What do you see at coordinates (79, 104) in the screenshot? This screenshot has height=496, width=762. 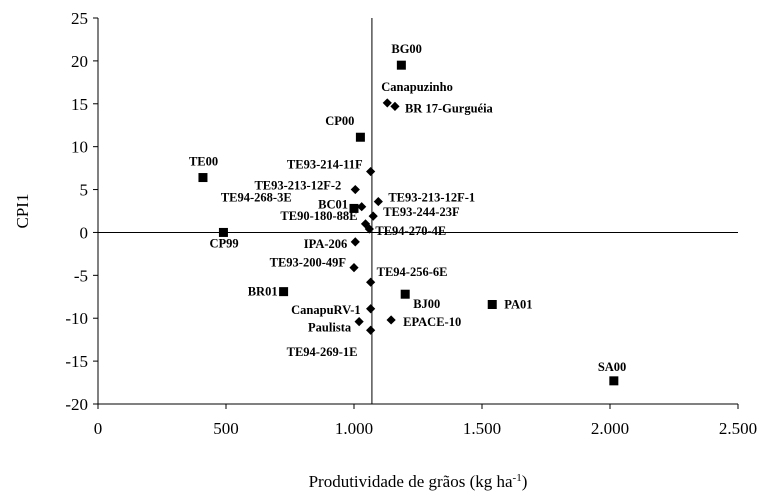 I see `y-tick-label: 15` at bounding box center [79, 104].